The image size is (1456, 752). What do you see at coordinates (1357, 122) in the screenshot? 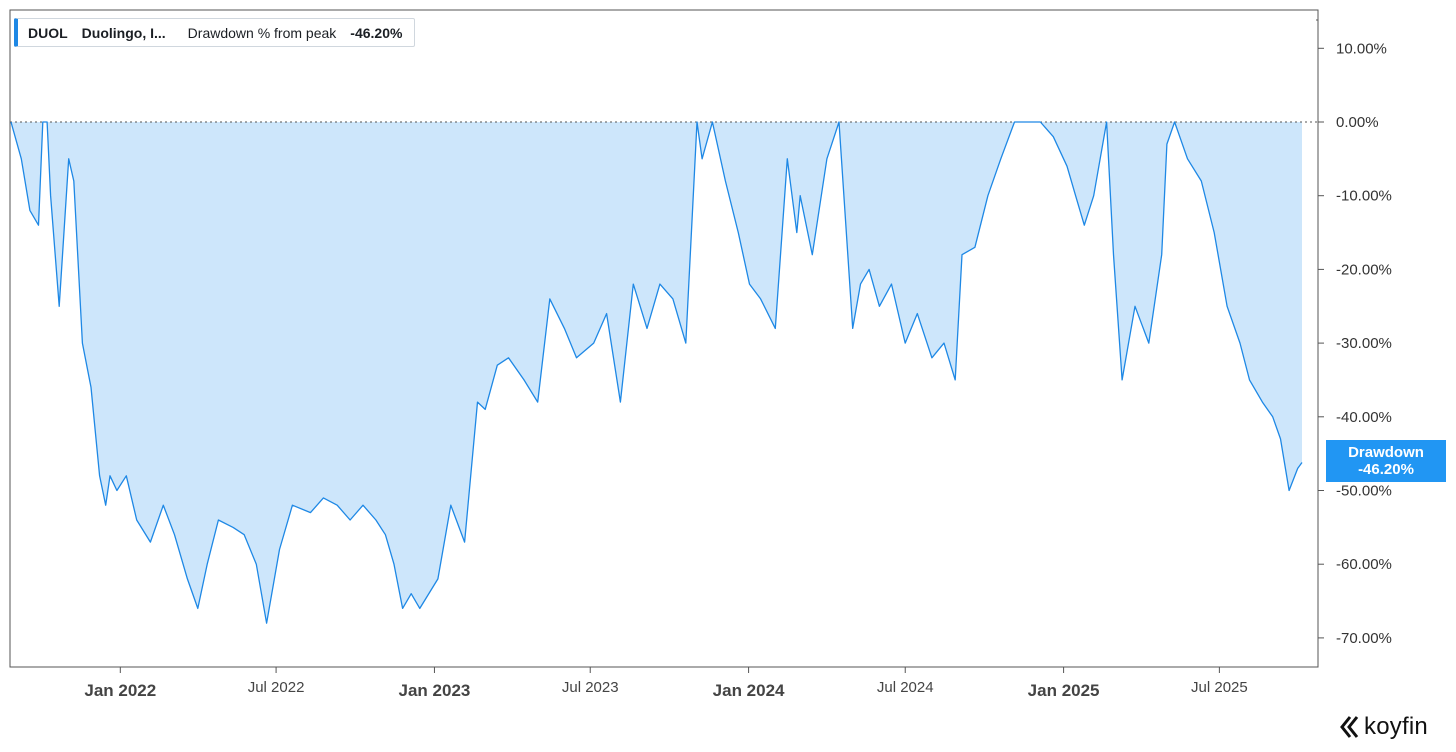
I see `y-tick-label: 0.00%` at bounding box center [1357, 122].